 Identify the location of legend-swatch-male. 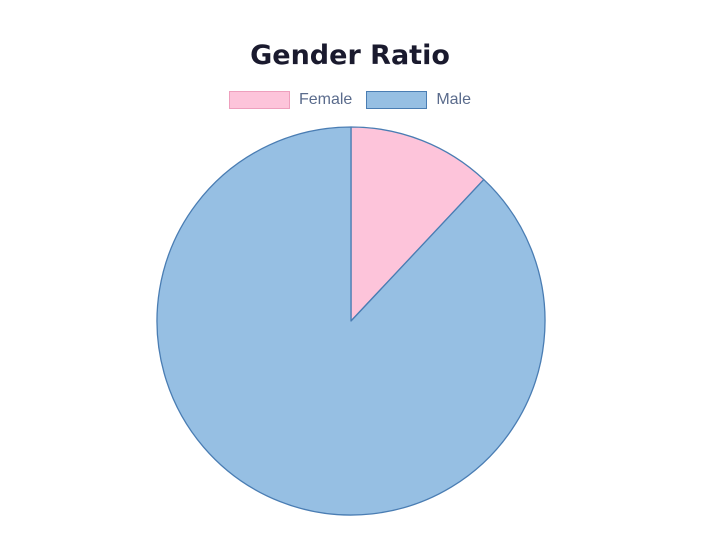
(397, 100).